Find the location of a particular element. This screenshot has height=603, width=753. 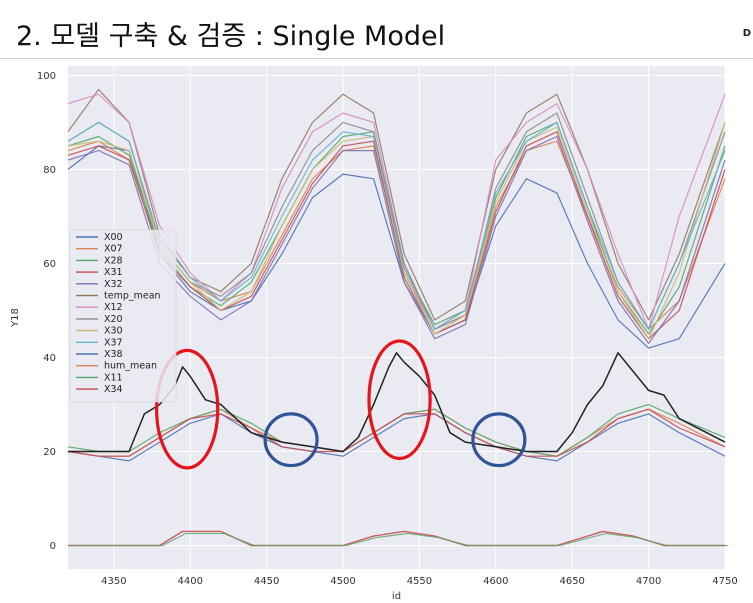

legend-entry: X00 is located at coordinates (113, 237).